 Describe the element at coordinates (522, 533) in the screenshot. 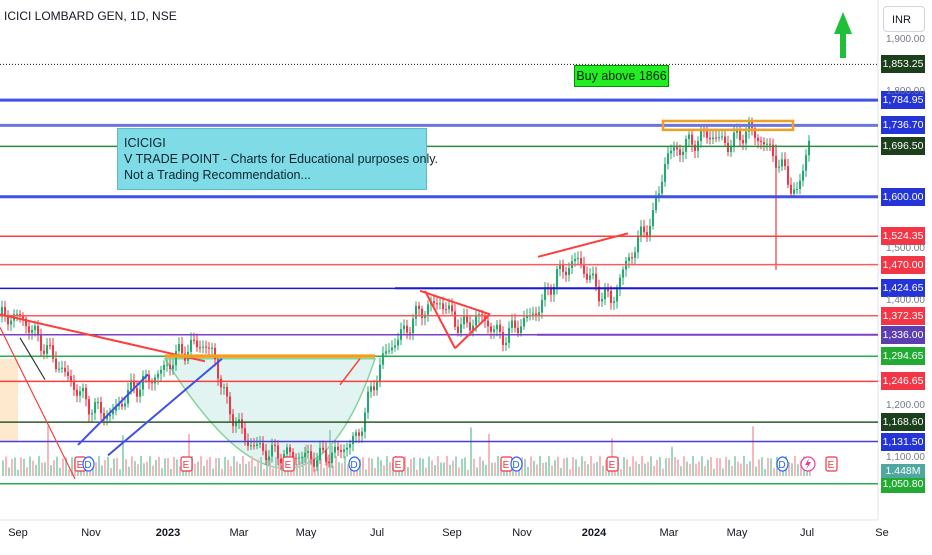

I see `x-tick-label: Nov` at that location.